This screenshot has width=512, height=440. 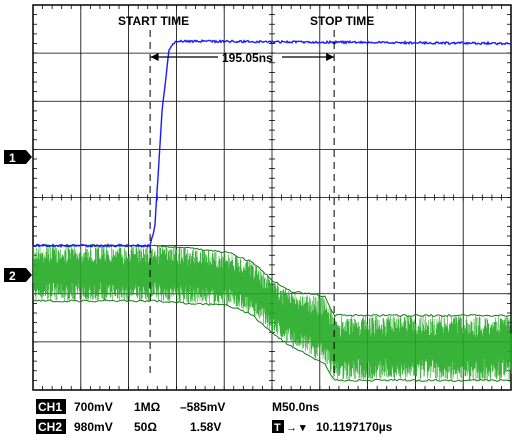 I want to click on interval-measurement, so click(x=242, y=57).